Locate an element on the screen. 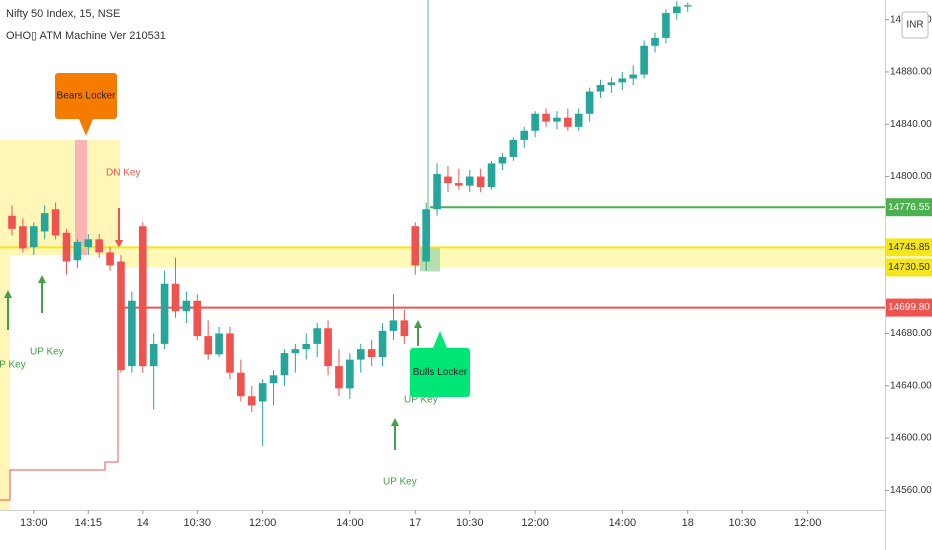 This screenshot has width=932, height=550. annotation-label: Bears Locker is located at coordinates (87, 96).